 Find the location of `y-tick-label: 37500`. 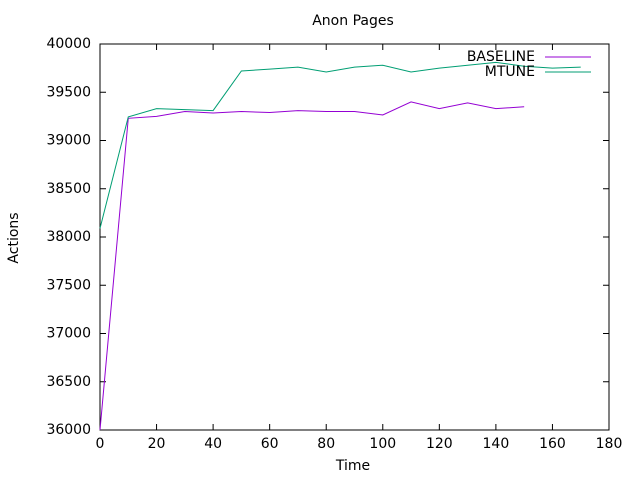

y-tick-label: 37500 is located at coordinates (68, 285).